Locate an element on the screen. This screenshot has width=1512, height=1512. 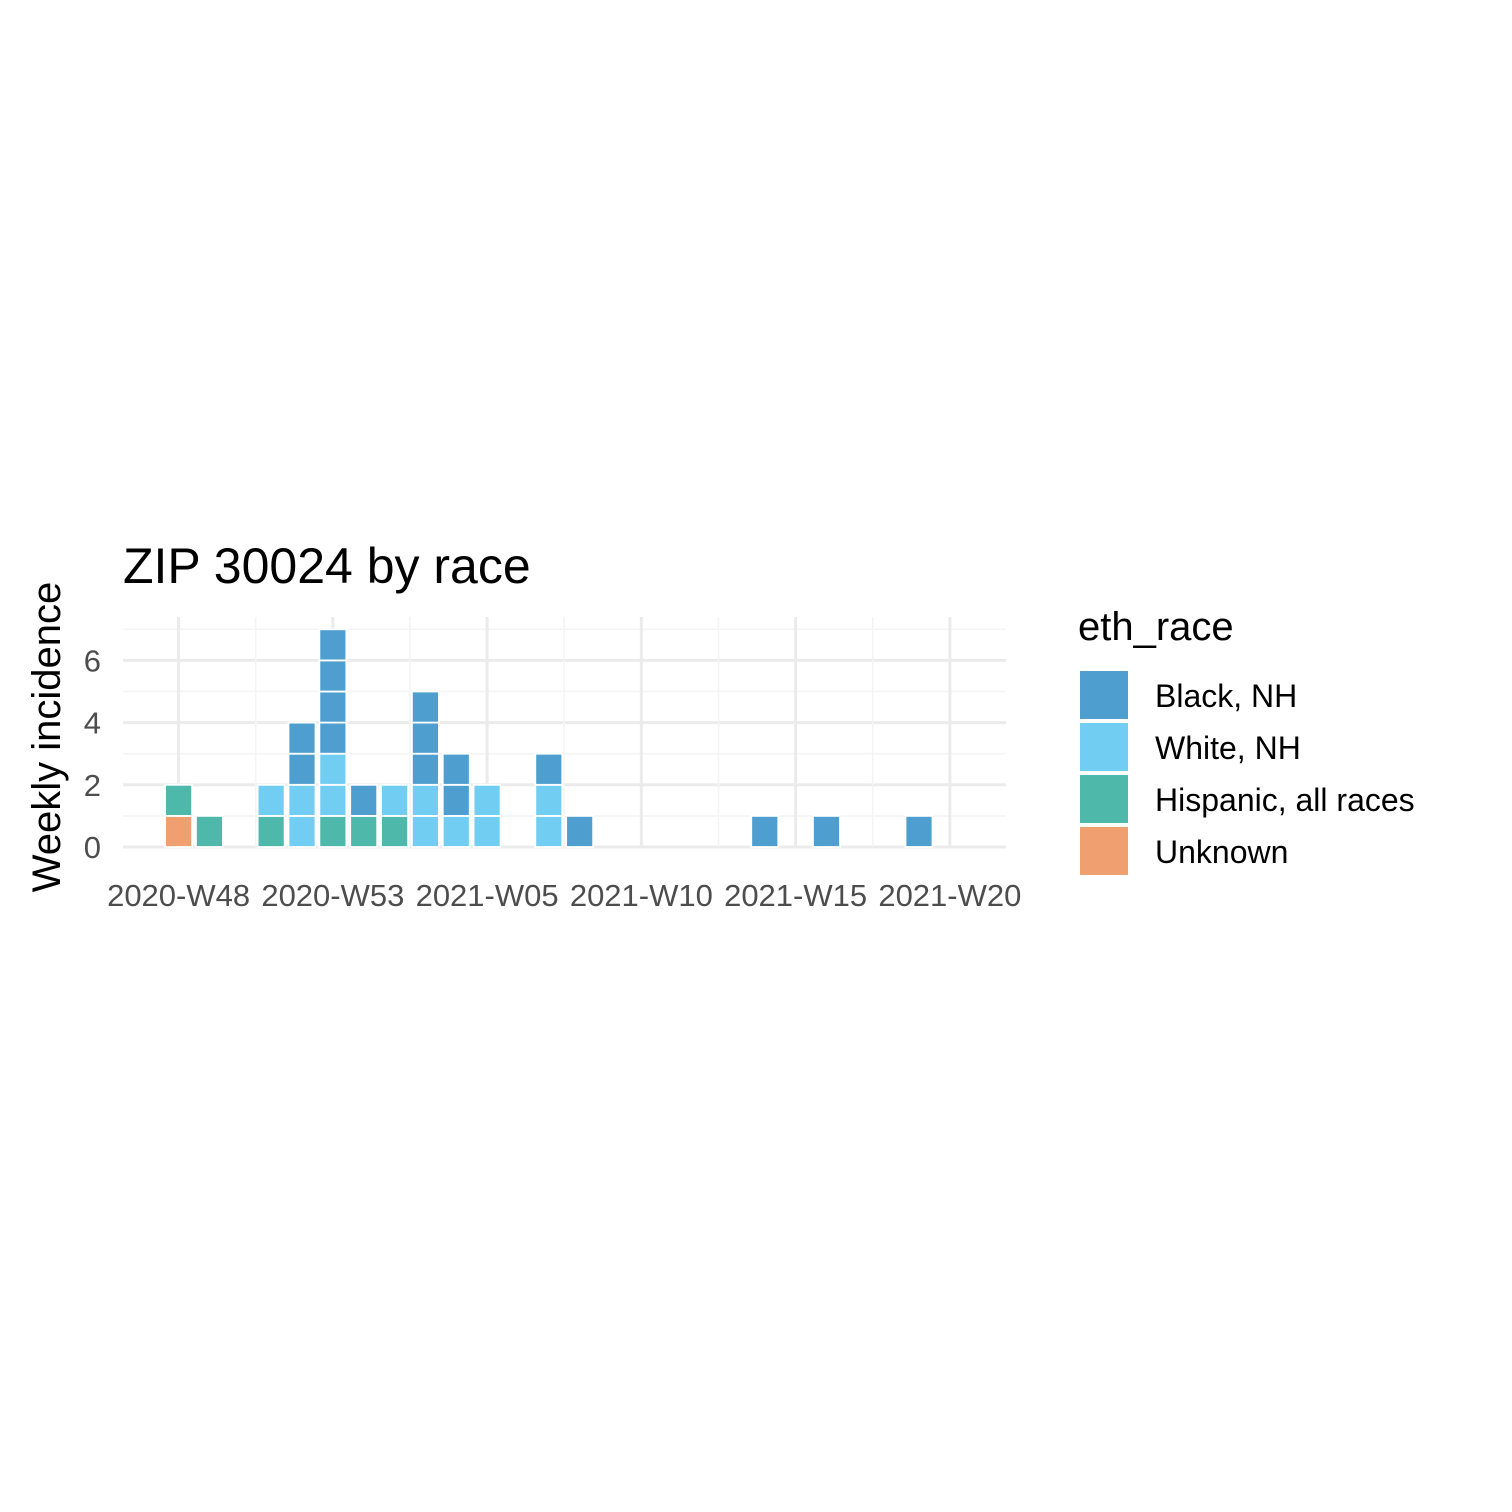
y-tick-label: 4 is located at coordinates (92, 723).